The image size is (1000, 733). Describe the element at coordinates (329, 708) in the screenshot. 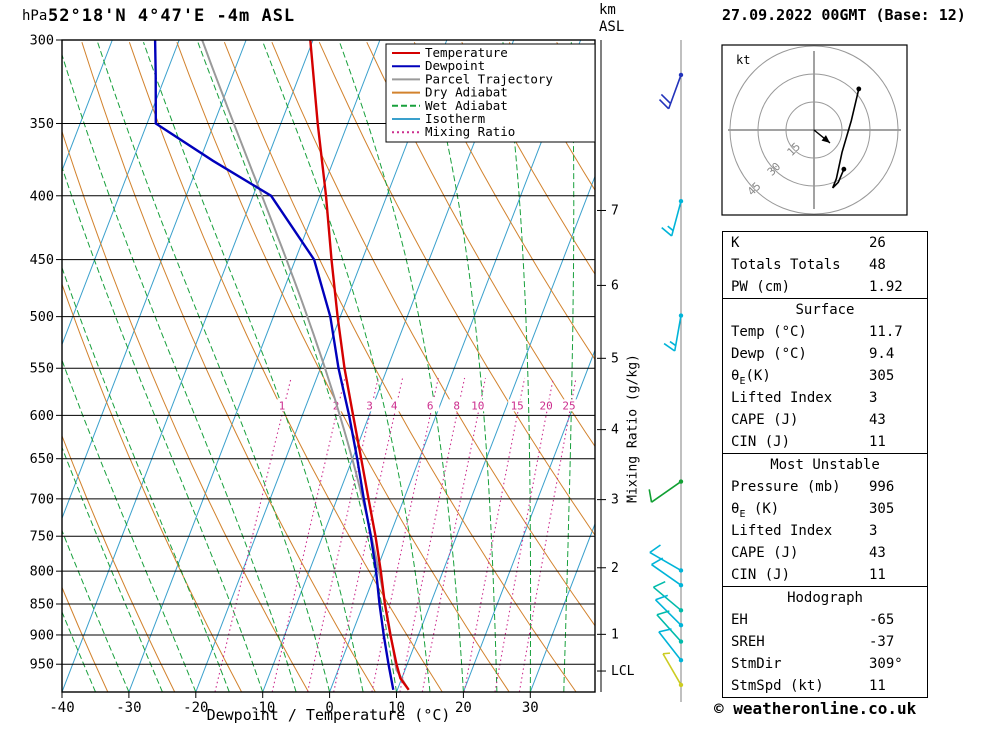

I see `svg-text: 0` at that location.